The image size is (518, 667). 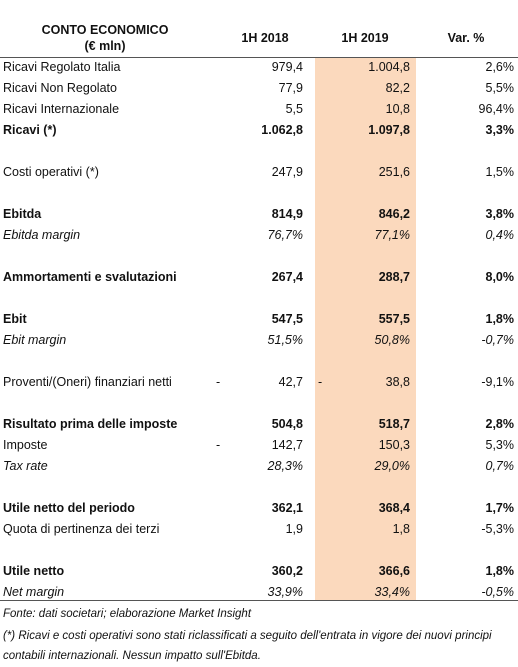 What do you see at coordinates (389, 130) in the screenshot?
I see `cell-value: 1.097,8` at bounding box center [389, 130].